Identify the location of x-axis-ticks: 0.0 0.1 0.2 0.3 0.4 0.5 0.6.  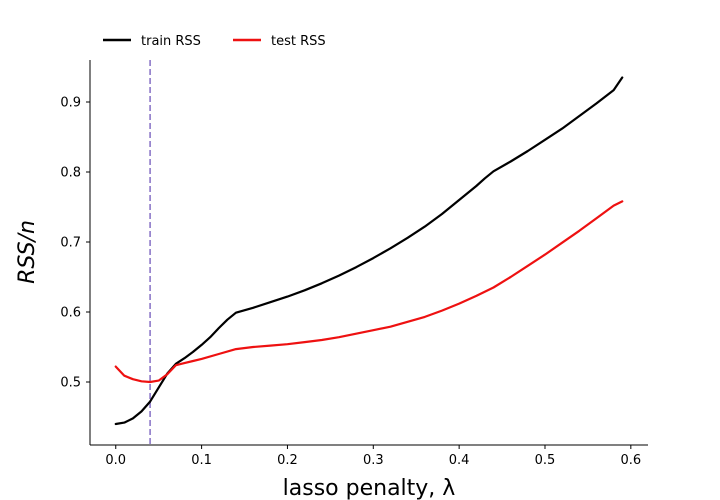
(373, 456).